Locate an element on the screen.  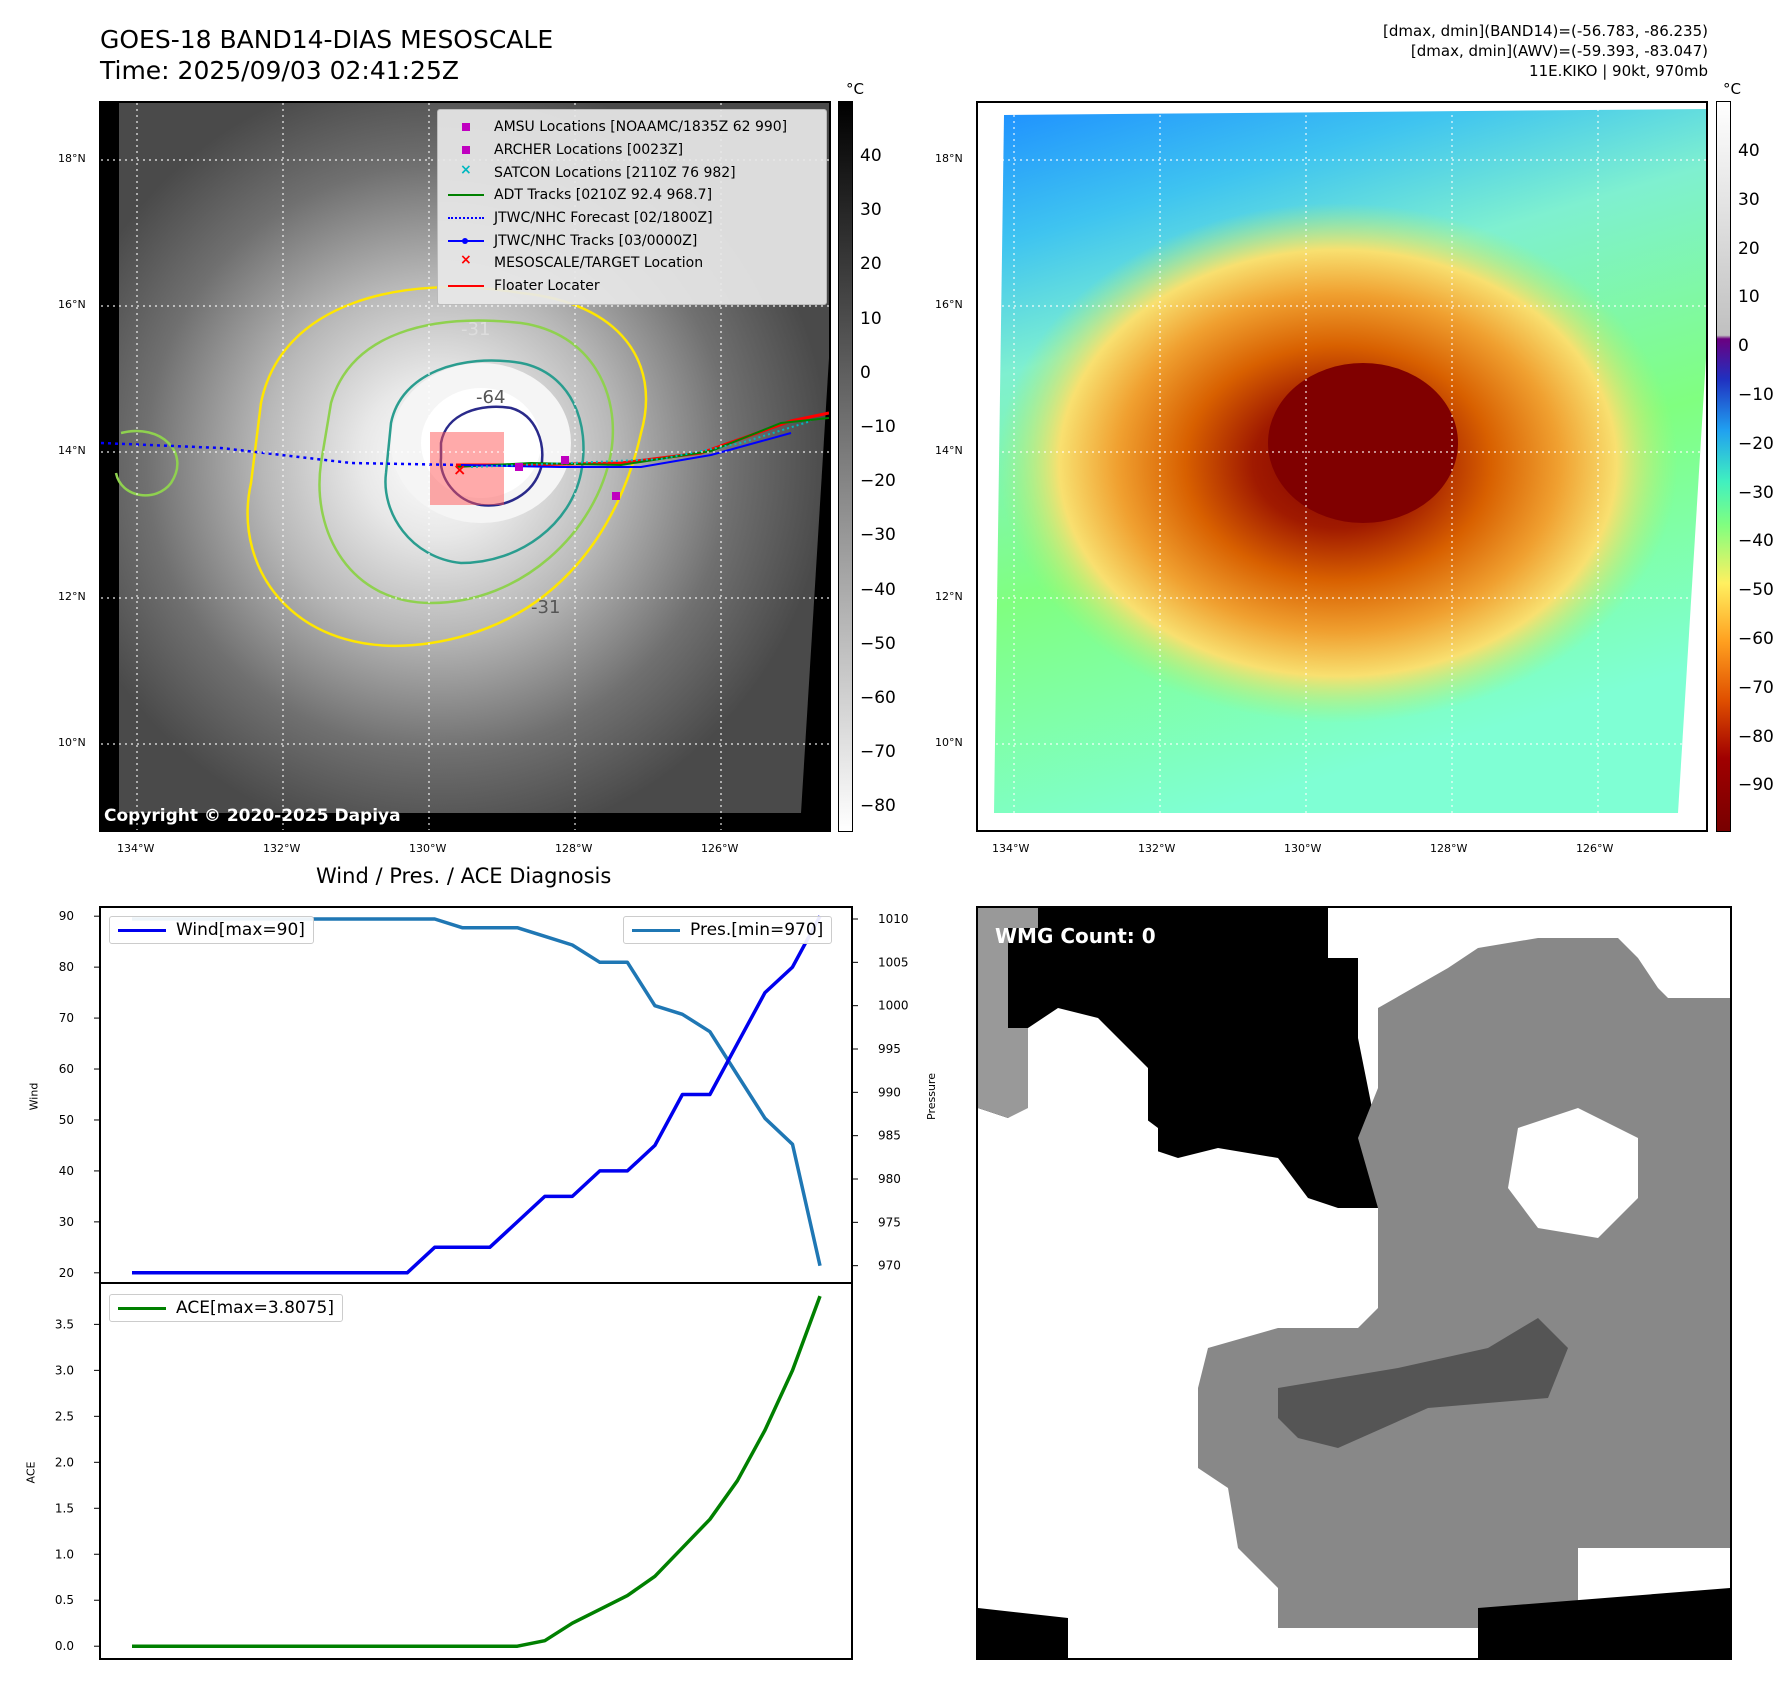
awv-lat-tick-12: 12°N is located at coordinates (949, 596).